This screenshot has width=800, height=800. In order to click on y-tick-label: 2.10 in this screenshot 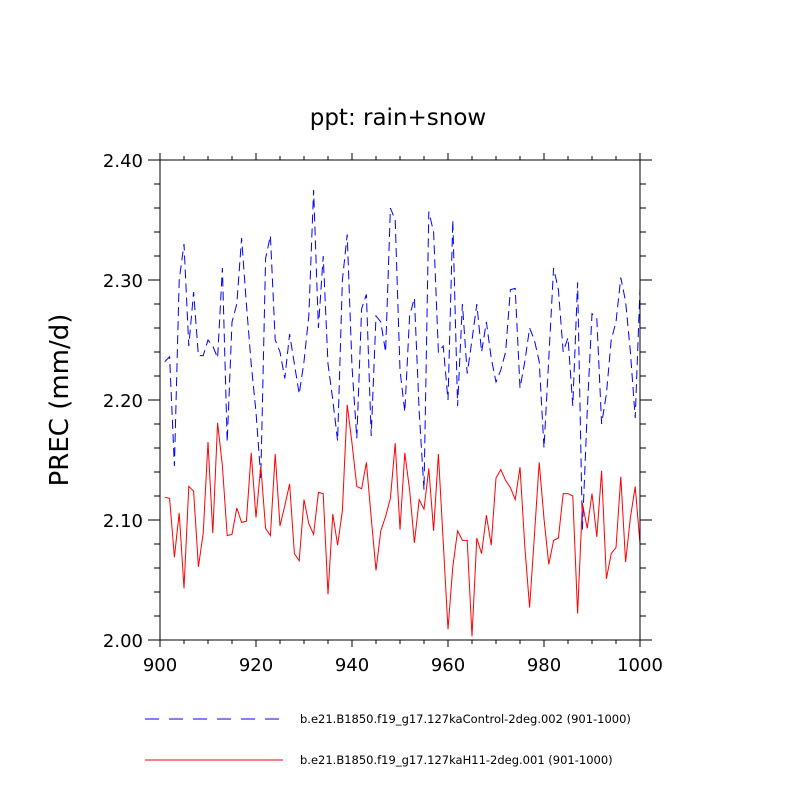, I will do `click(123, 521)`.